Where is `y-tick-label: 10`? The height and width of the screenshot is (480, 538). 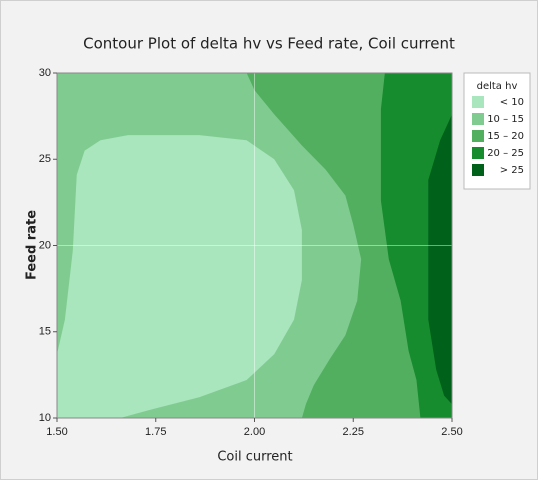
y-tick-label: 10 is located at coordinates (45, 418).